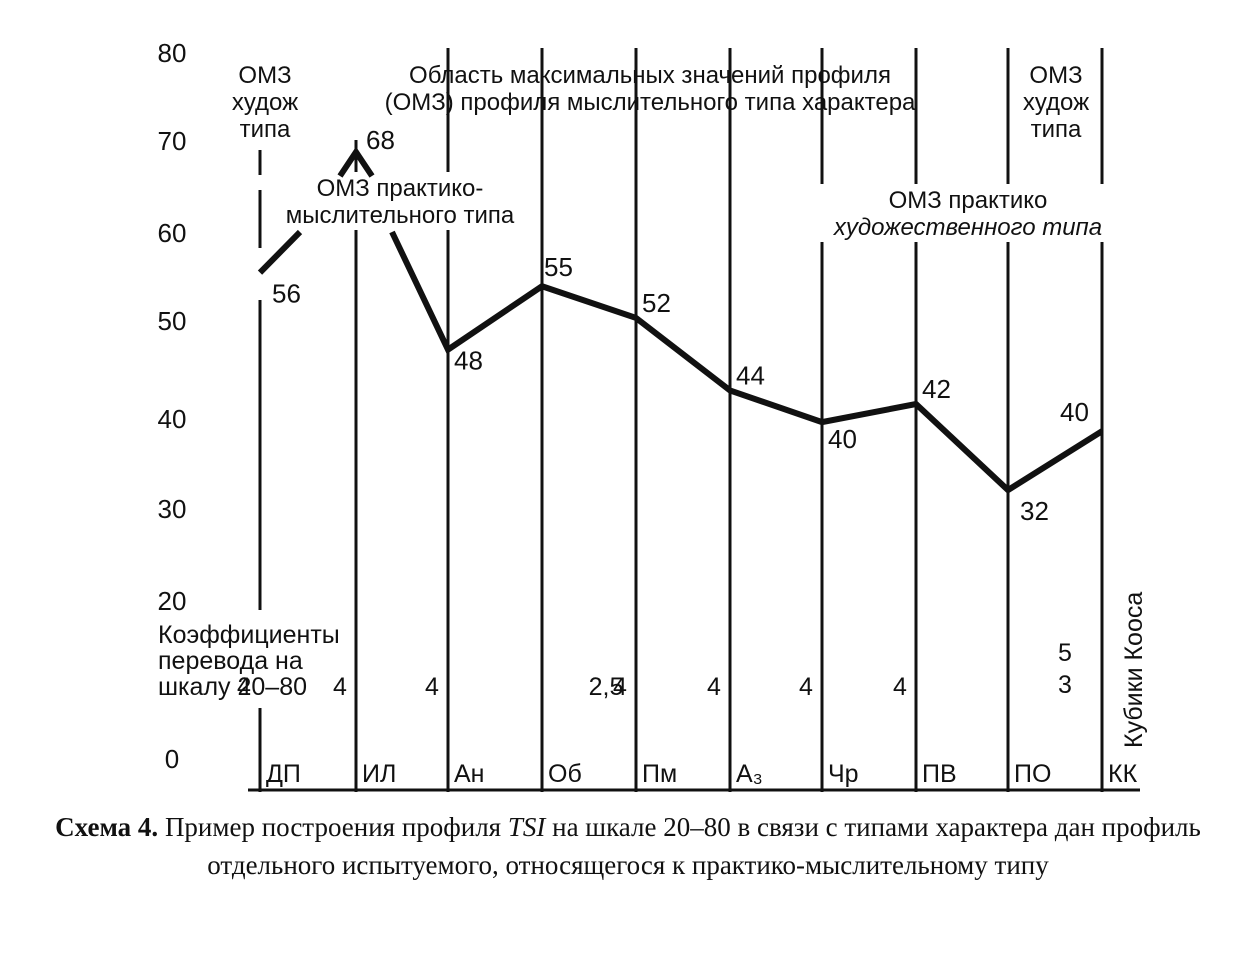  What do you see at coordinates (1032, 774) in the screenshot?
I see `category-label: ПО` at bounding box center [1032, 774].